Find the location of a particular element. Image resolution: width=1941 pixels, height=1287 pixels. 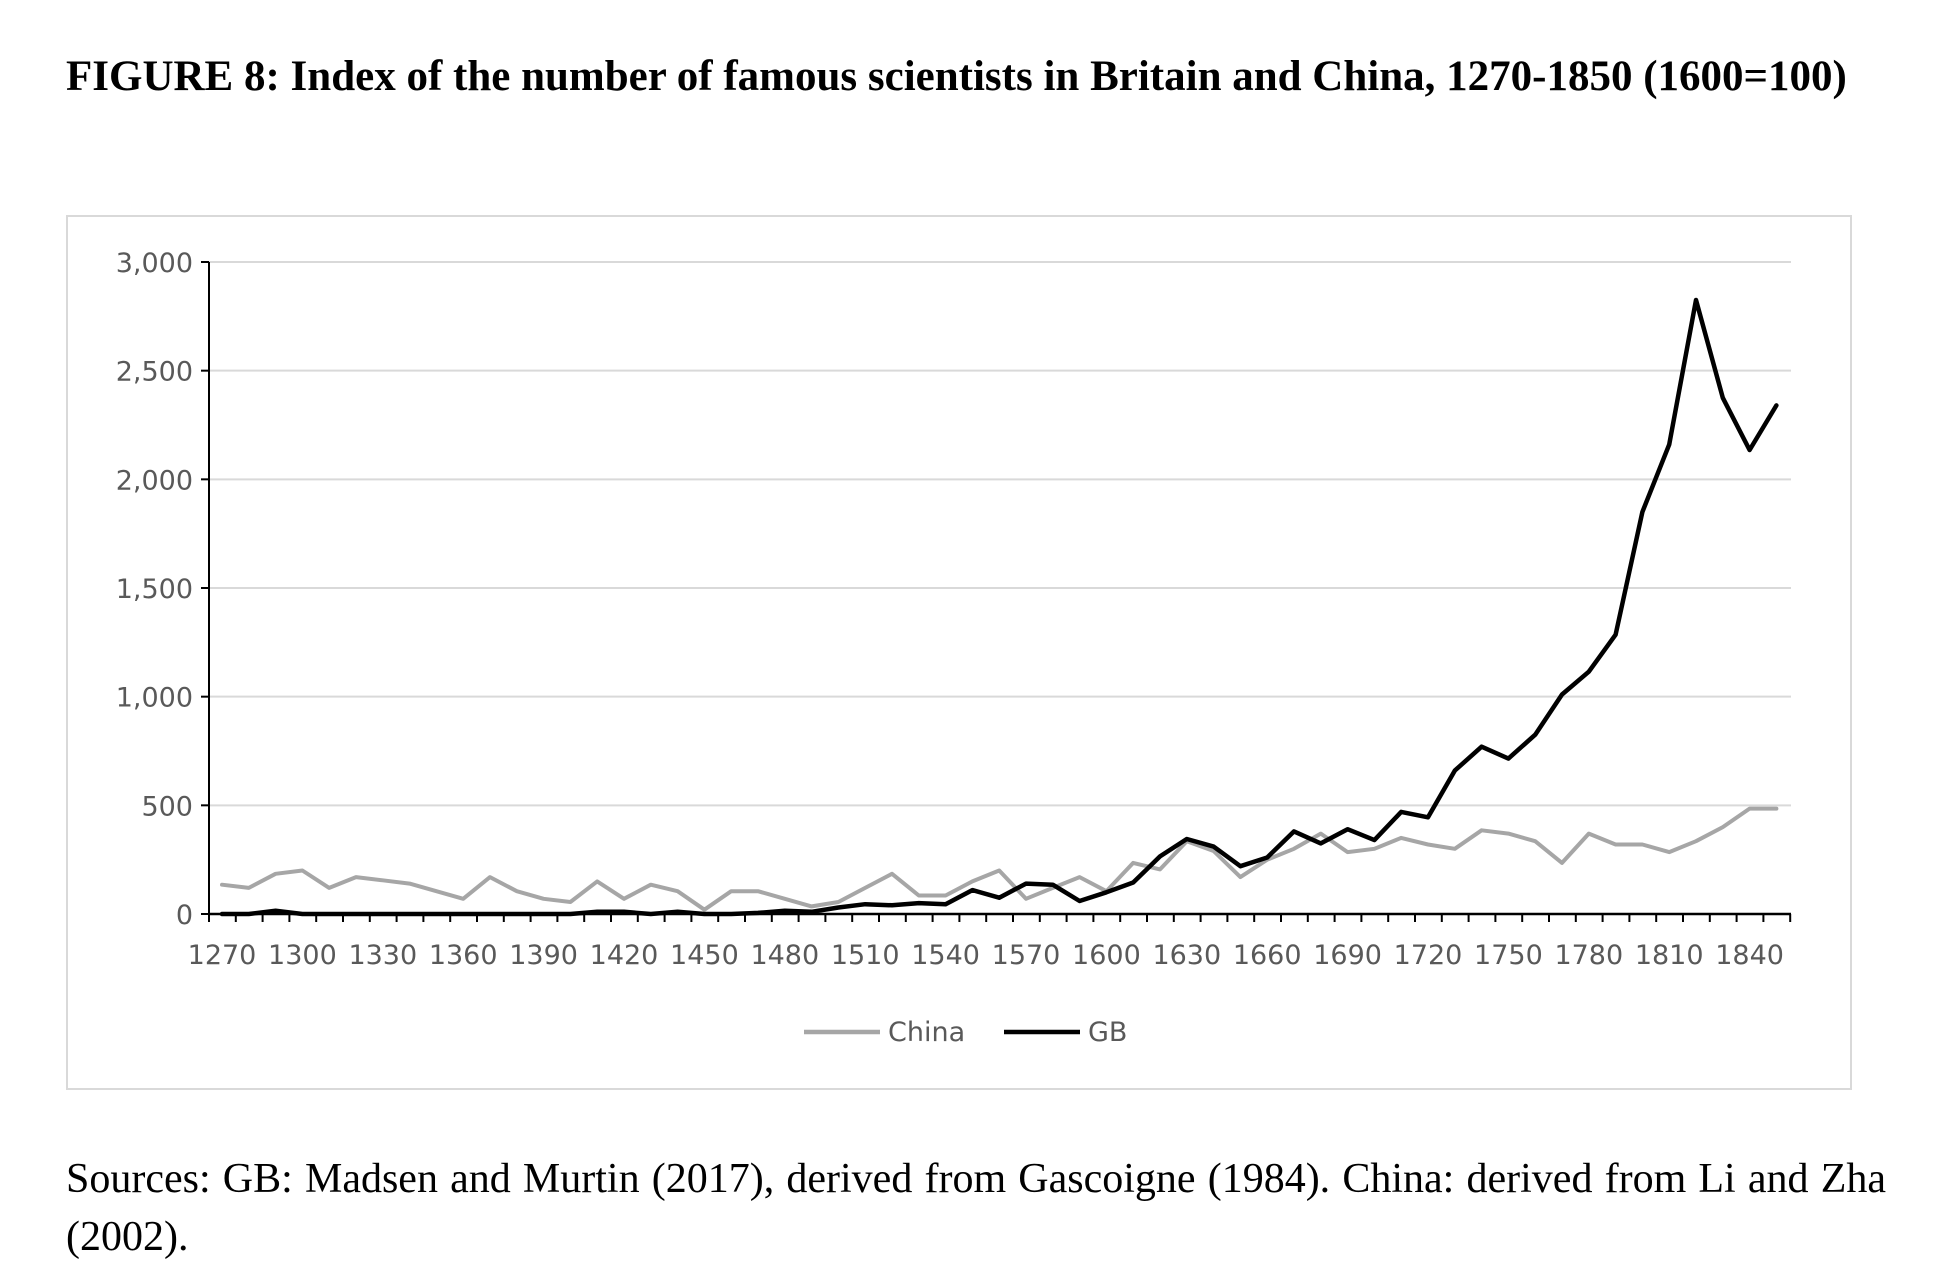

x-tick-label: 1510 is located at coordinates (865, 955).